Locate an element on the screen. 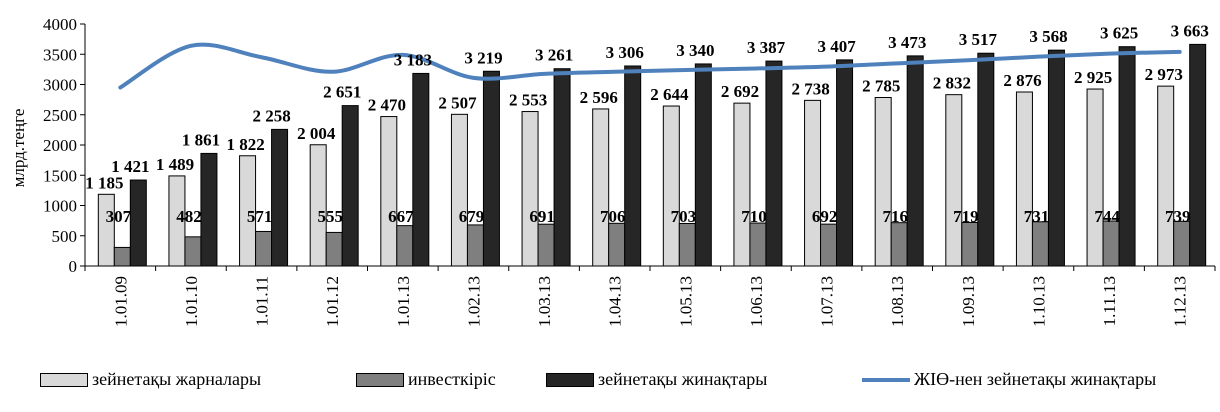 The width and height of the screenshot is (1220, 412). y-tick-label: 1000 is located at coordinates (60, 206).